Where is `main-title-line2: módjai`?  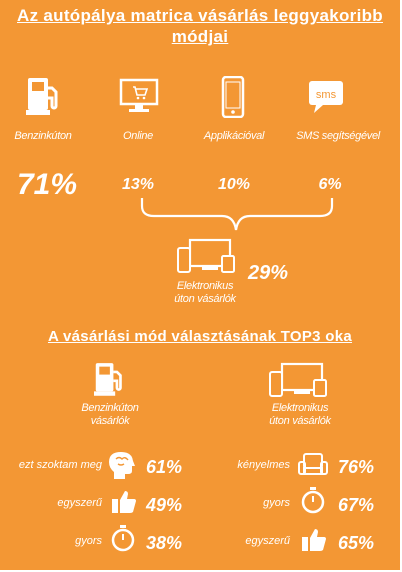 main-title-line2: módjai is located at coordinates (200, 36).